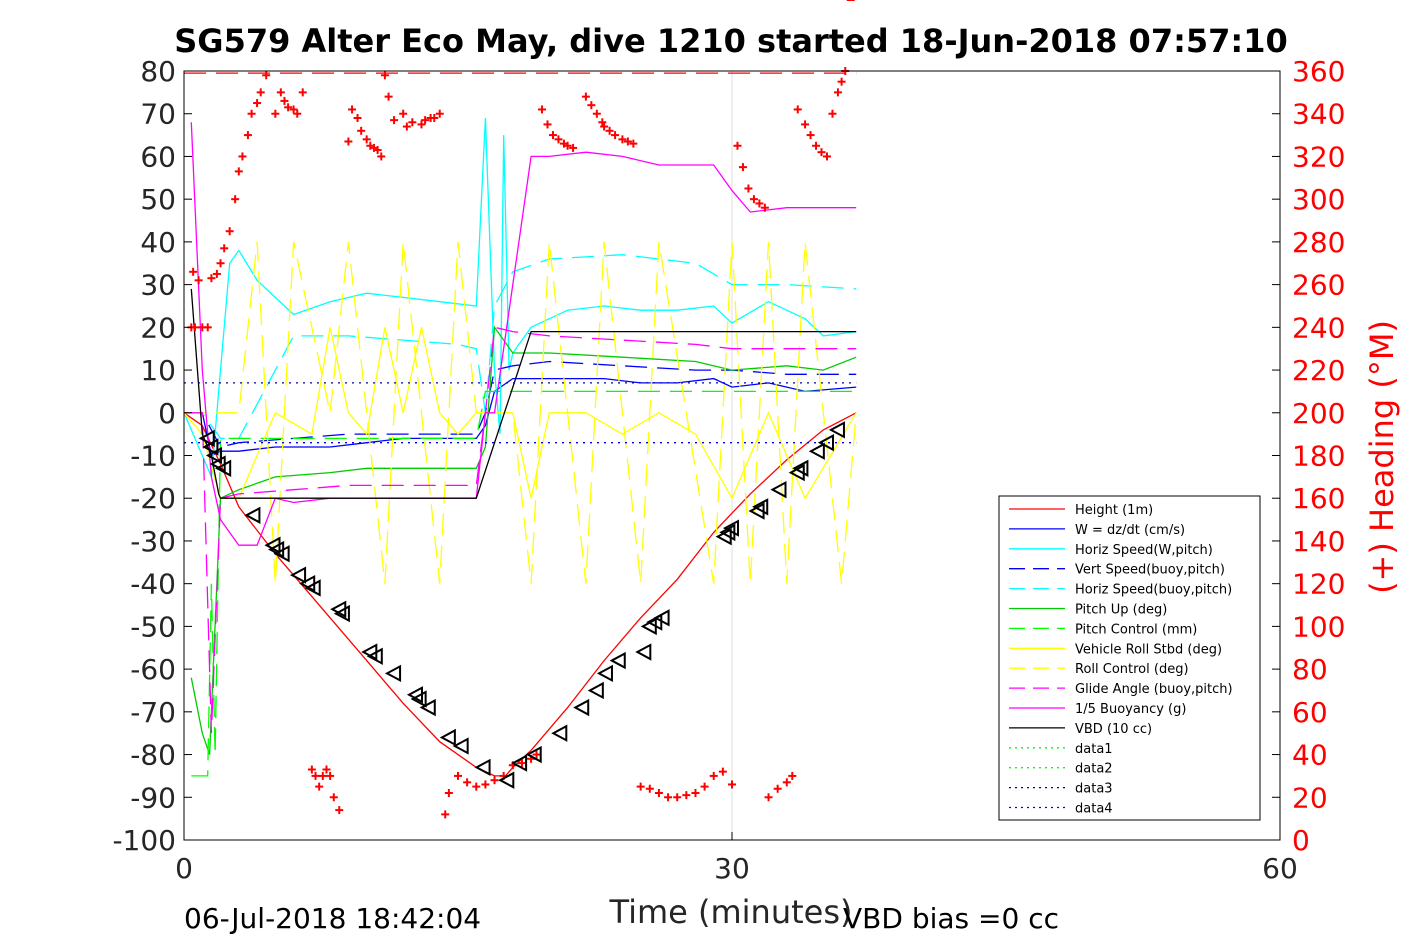 The height and width of the screenshot is (945, 1417). What do you see at coordinates (1318, 370) in the screenshot?
I see `y2-tick-label: 220` at bounding box center [1318, 370].